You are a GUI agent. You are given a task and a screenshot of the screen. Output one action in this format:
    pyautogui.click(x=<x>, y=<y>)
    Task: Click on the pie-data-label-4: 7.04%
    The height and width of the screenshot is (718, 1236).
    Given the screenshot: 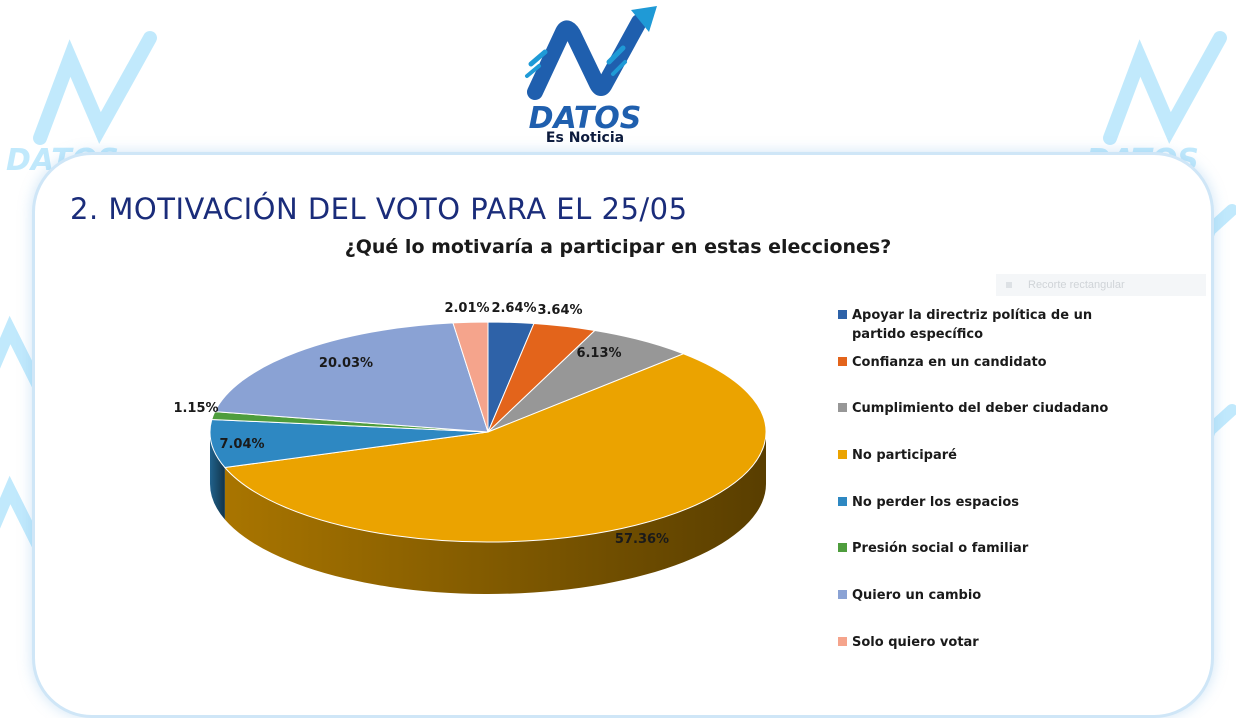 What is the action you would take?
    pyautogui.click(x=241, y=444)
    